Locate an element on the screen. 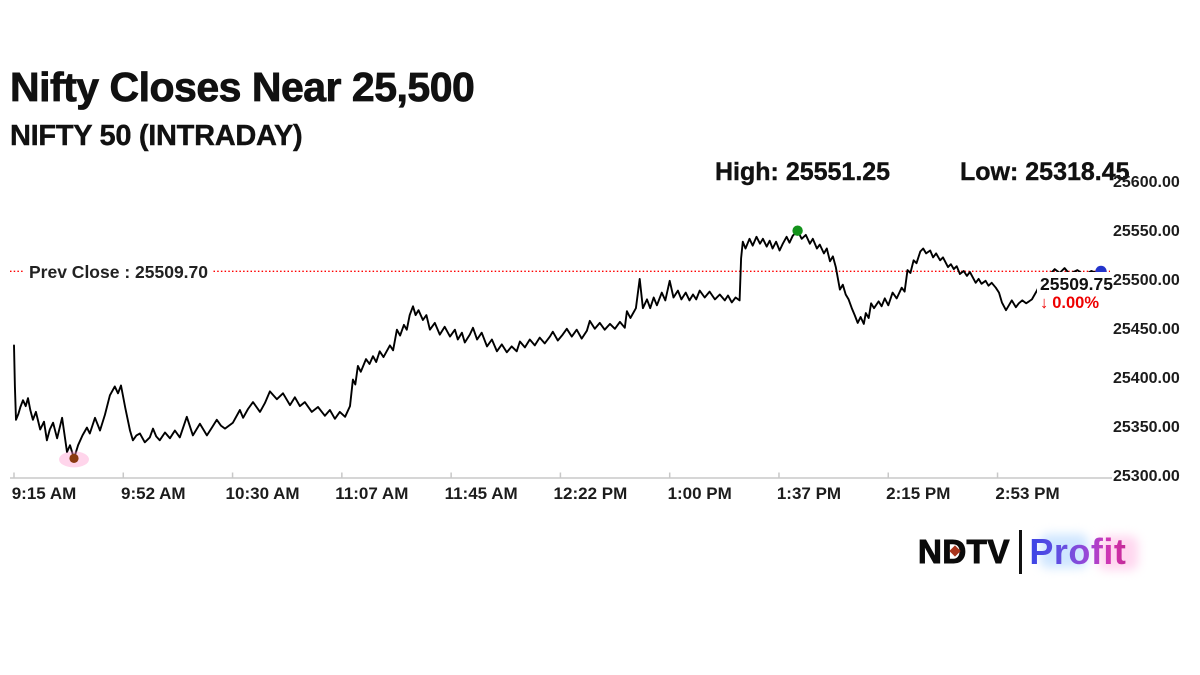 This screenshot has width=1200, height=675. page-title: Nifty Closes Near 25,500 is located at coordinates (243, 87).